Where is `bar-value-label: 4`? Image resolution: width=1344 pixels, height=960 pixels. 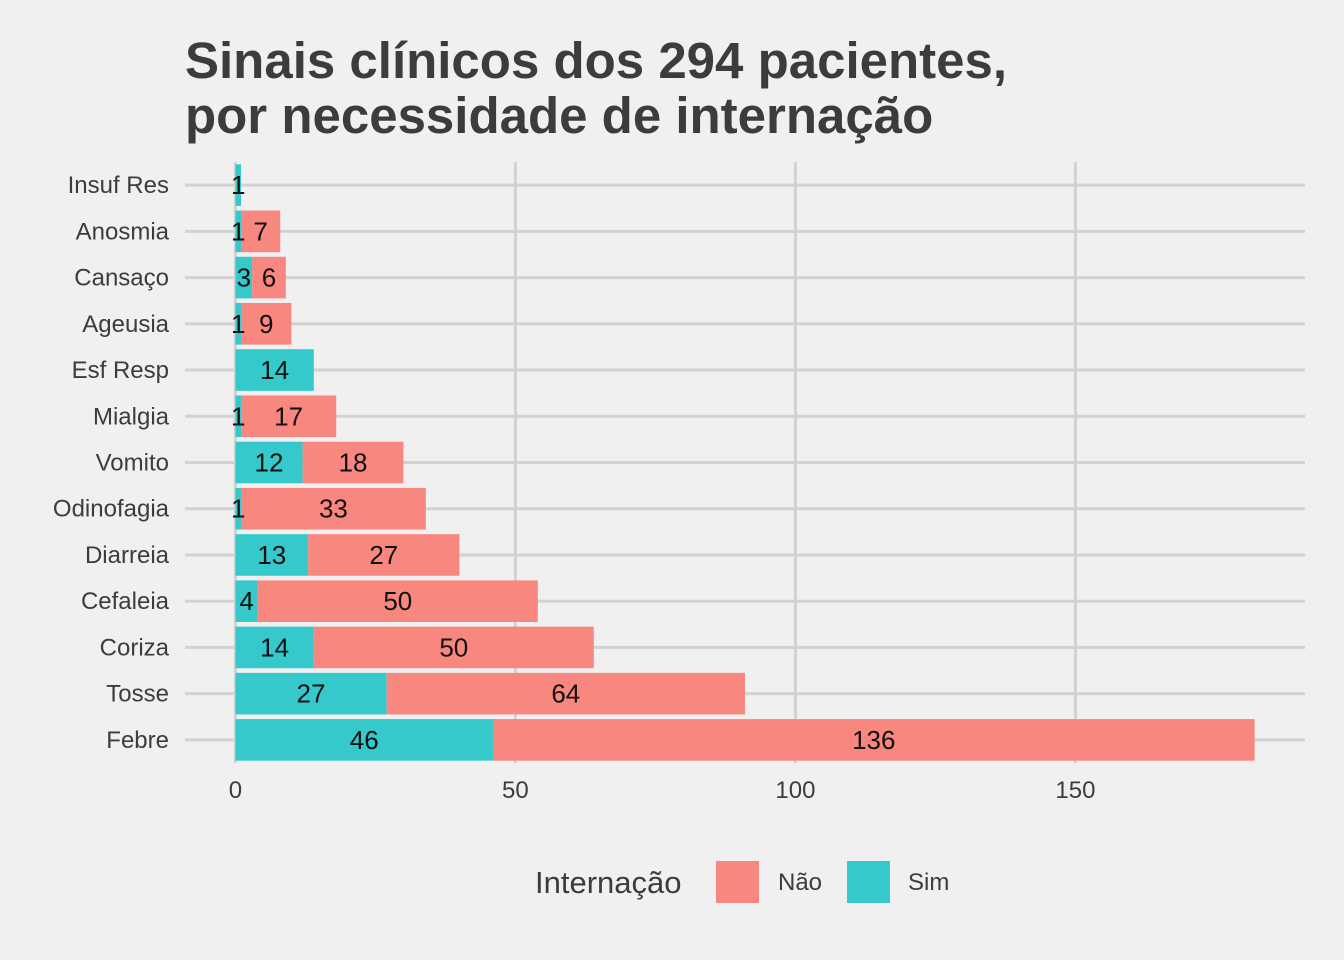 bar-value-label: 4 is located at coordinates (246, 601).